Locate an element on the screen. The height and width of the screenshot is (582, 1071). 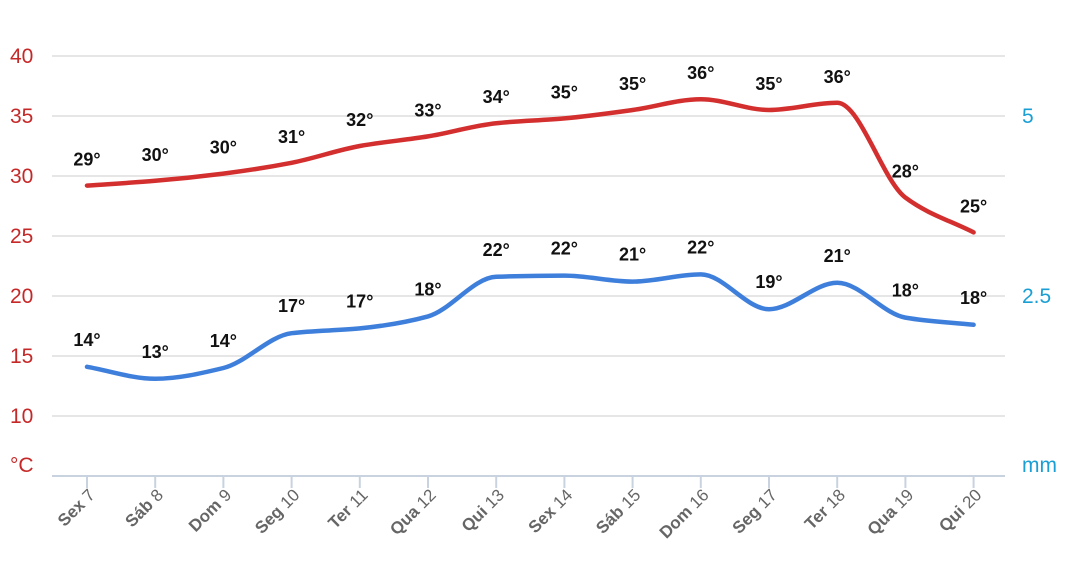
x-tick-label: Dom 16 is located at coordinates (684, 513).